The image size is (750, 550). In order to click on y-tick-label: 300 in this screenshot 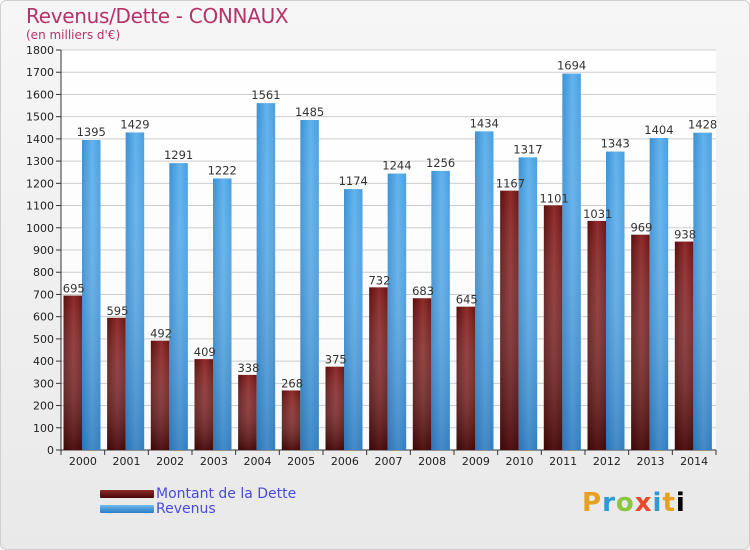, I will do `click(43, 383)`.